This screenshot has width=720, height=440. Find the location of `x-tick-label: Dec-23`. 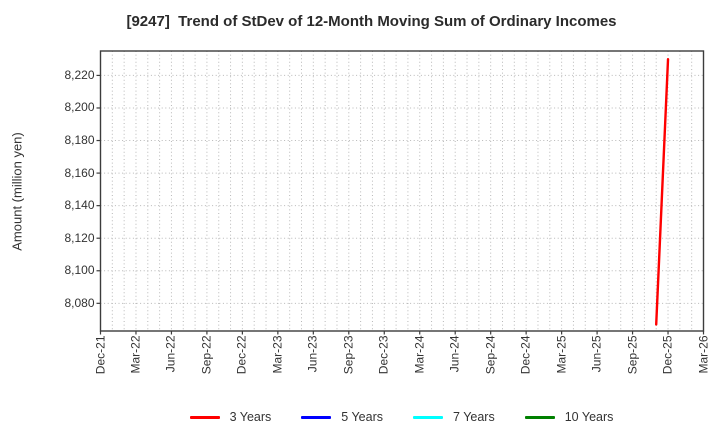

x-tick-label: Dec-23 is located at coordinates (383, 355).